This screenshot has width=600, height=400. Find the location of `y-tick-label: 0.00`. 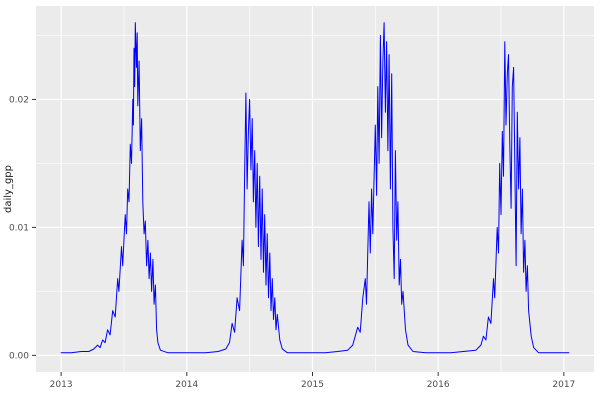

y-tick-label: 0.00 is located at coordinates (19, 356).